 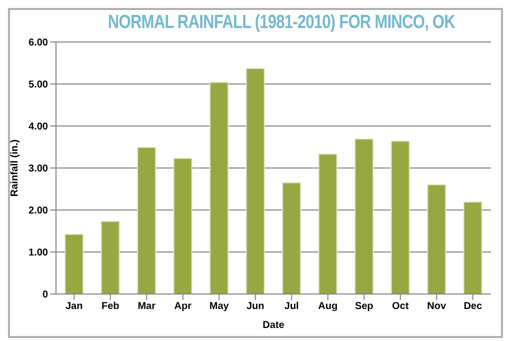 I want to click on y-tick-label: 3.00, so click(x=38, y=169).